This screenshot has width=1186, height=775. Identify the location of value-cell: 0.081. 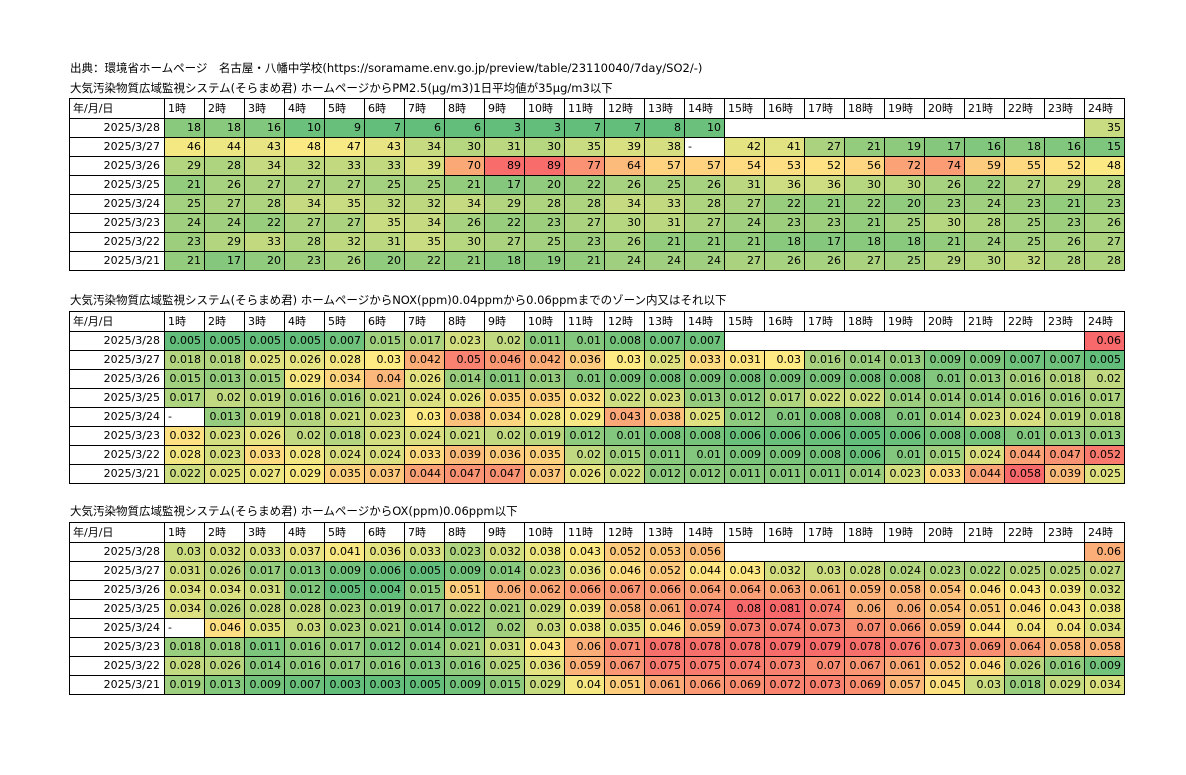
(784, 609).